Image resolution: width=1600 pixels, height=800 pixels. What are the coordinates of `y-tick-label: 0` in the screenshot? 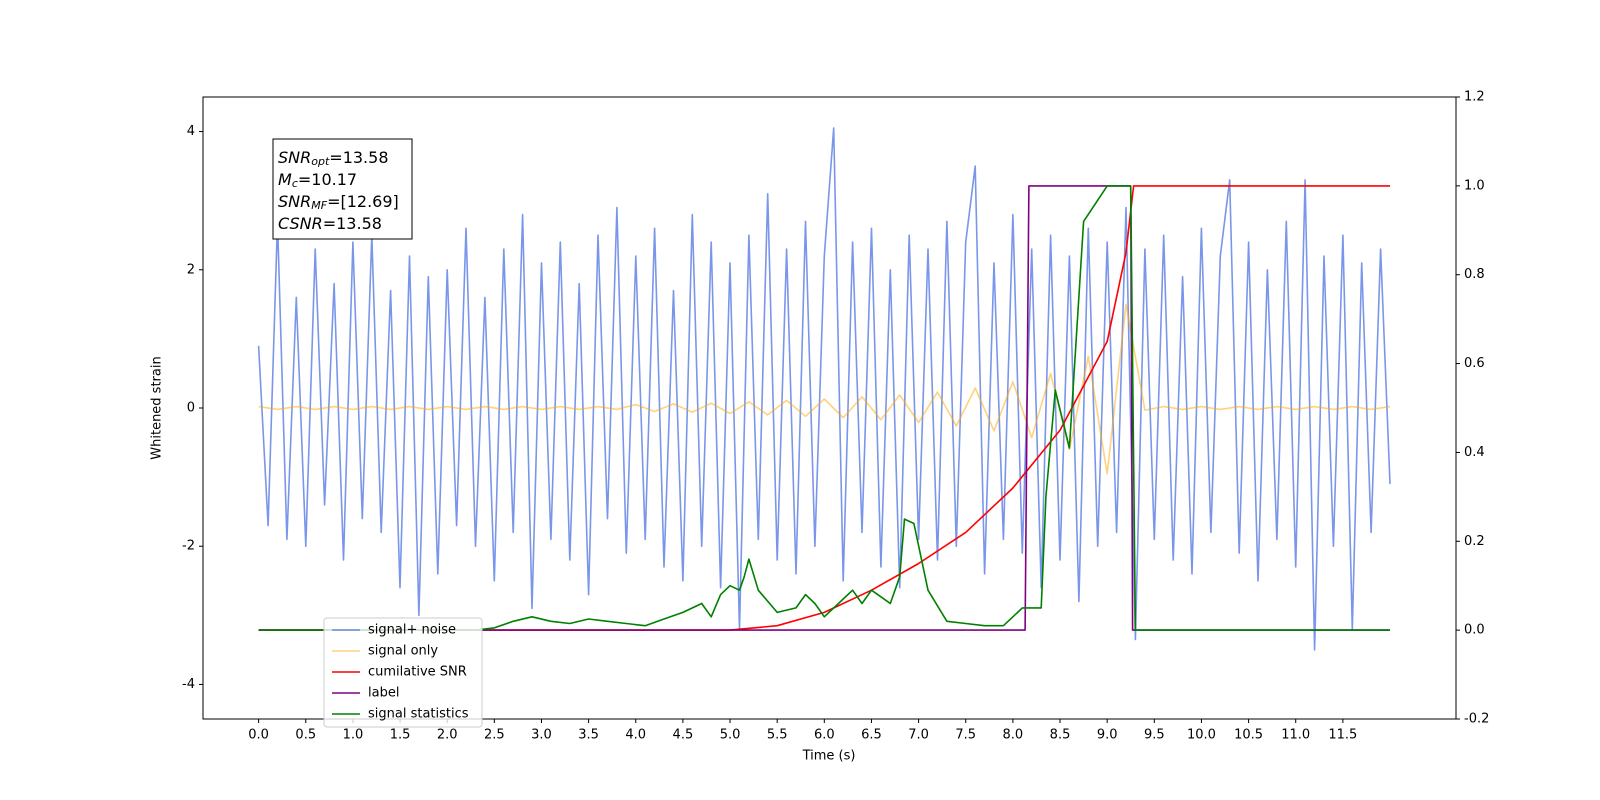 It's located at (191, 408).